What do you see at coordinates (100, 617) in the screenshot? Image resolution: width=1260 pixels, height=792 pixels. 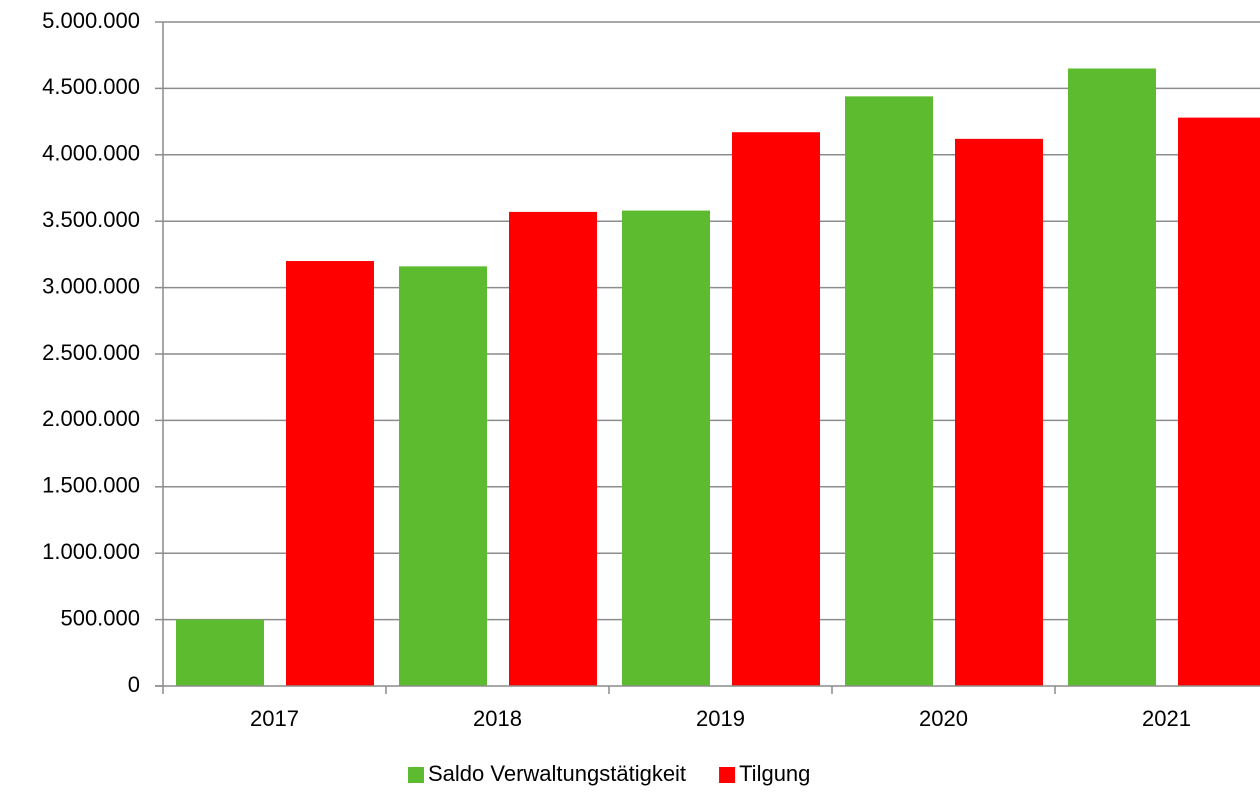 I see `y-tick-label: 500.000` at bounding box center [100, 617].